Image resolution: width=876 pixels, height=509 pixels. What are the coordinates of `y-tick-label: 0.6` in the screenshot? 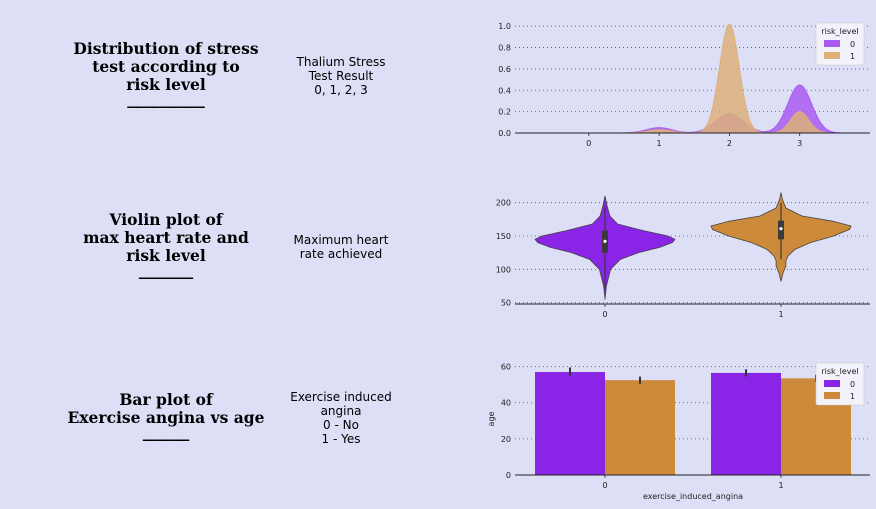 It's located at (504, 69).